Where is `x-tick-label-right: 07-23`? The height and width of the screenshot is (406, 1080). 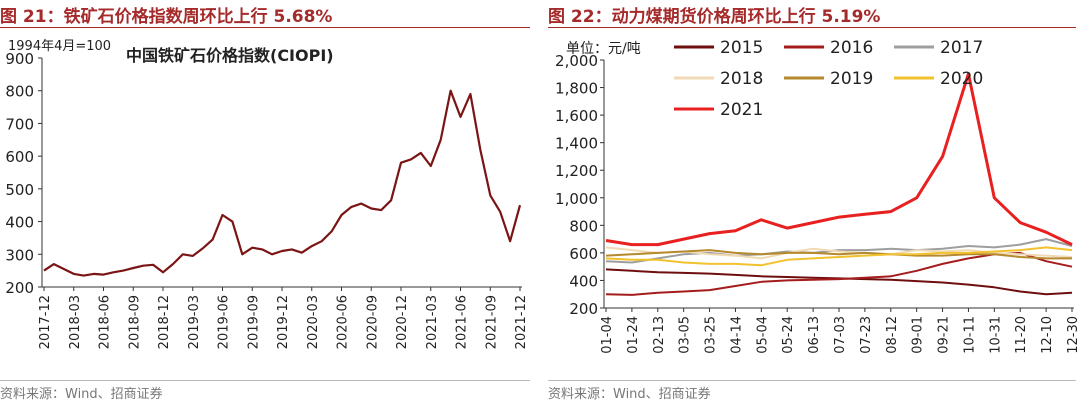
x-tick-label-right: 07-23 is located at coordinates (866, 335).